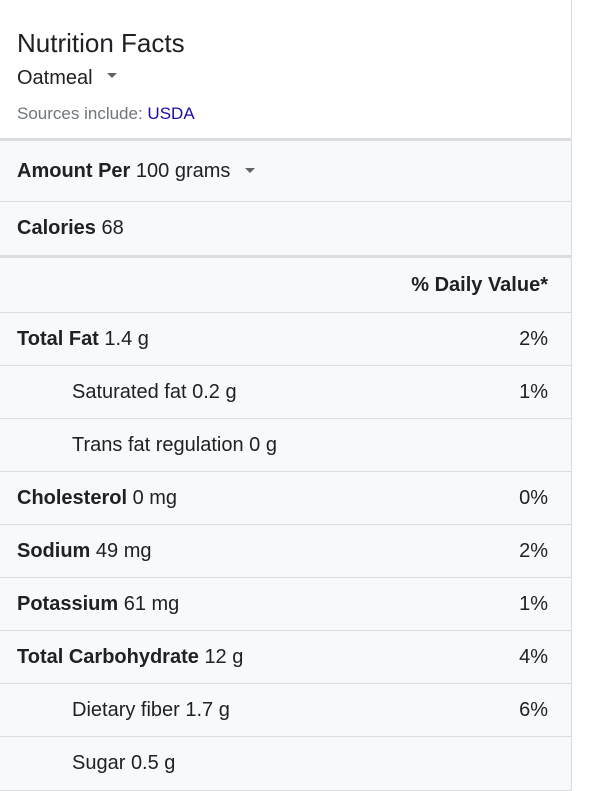 This screenshot has width=601, height=791. What do you see at coordinates (101, 43) in the screenshot?
I see `panel-title: Nutrition Facts` at bounding box center [101, 43].